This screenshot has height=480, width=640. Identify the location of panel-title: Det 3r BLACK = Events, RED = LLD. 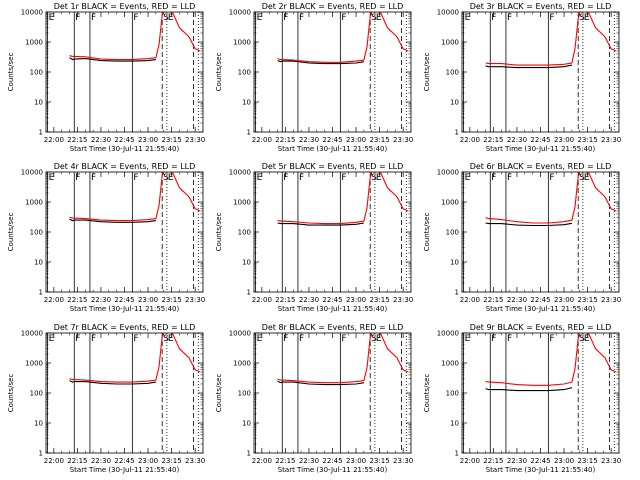
(541, 6).